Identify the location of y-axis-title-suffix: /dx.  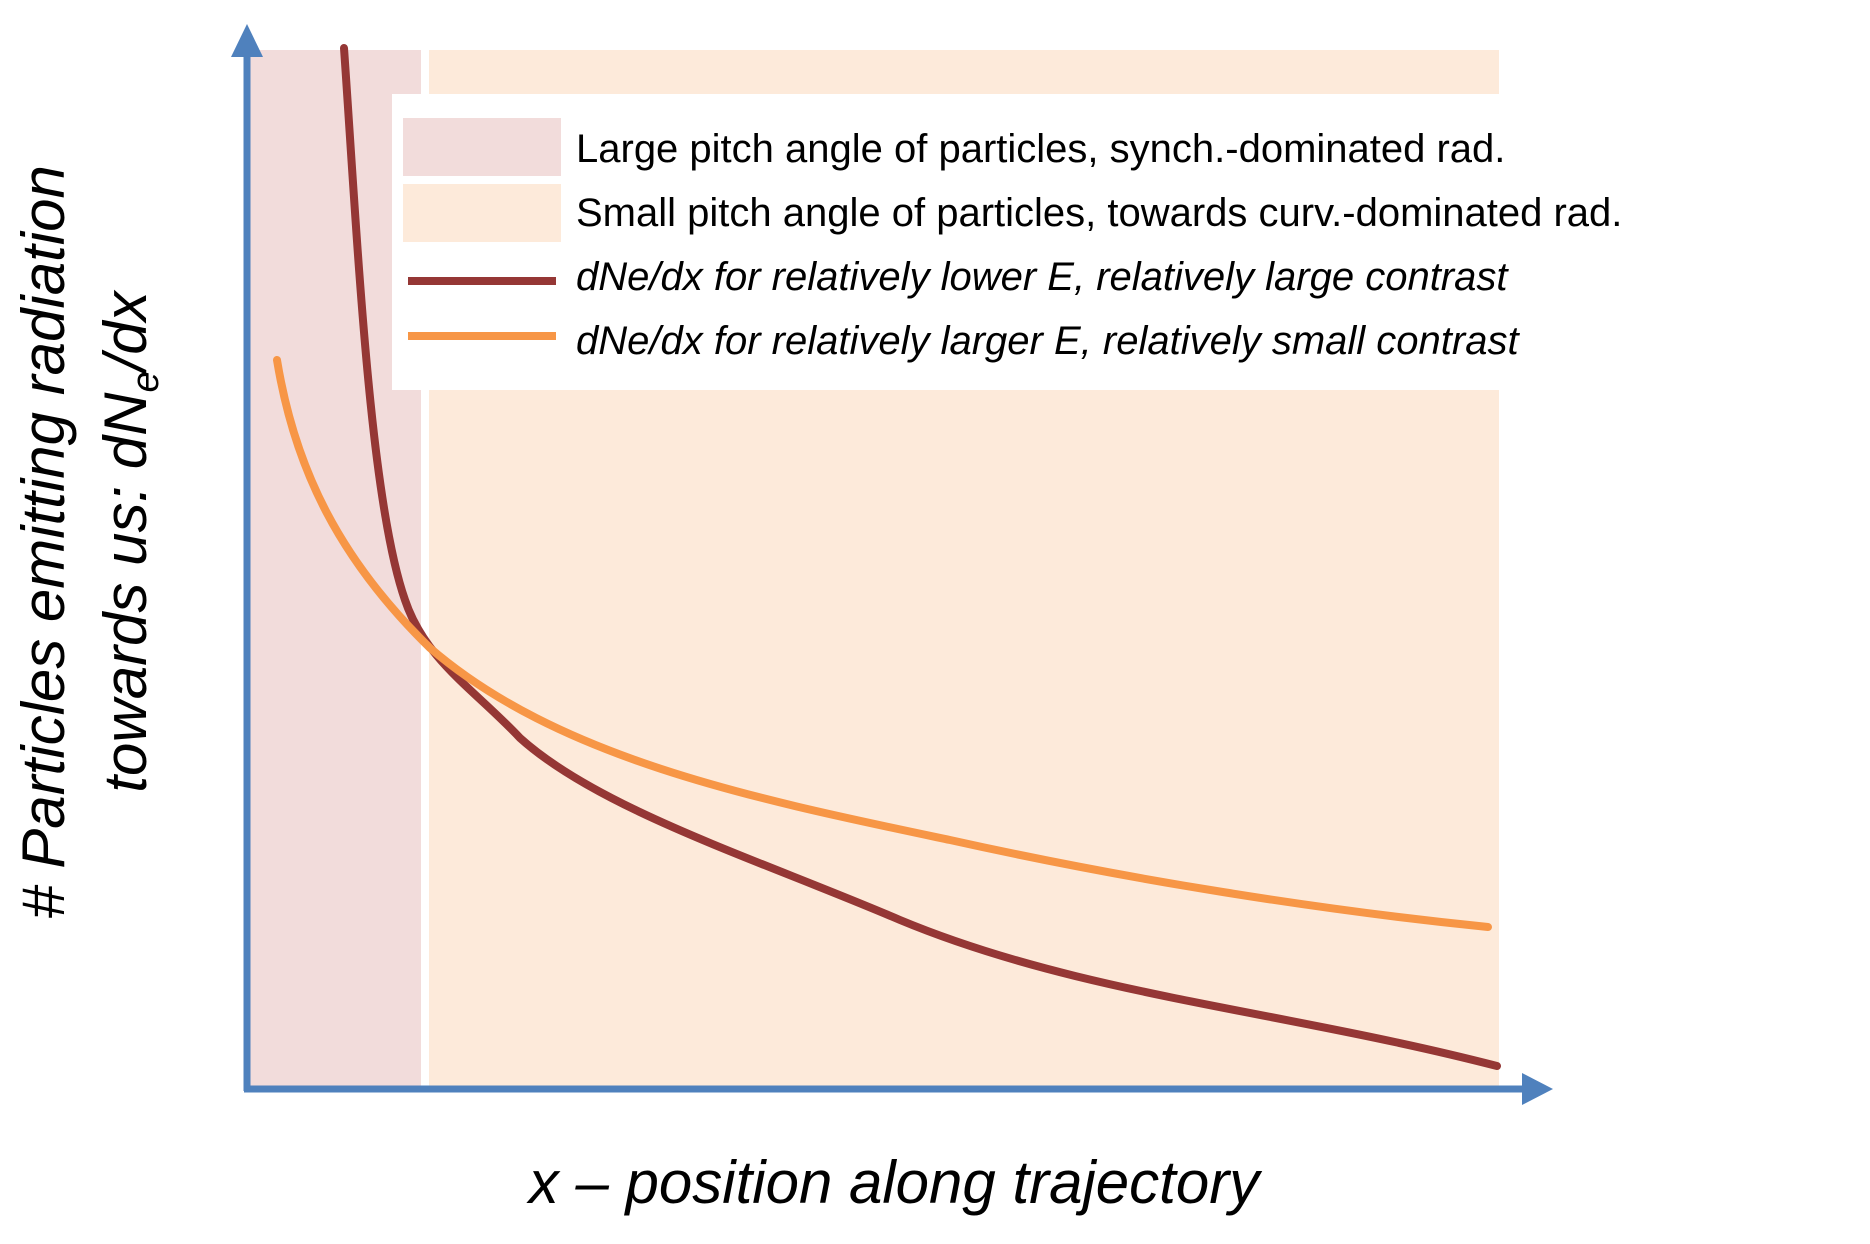
(125, 332).